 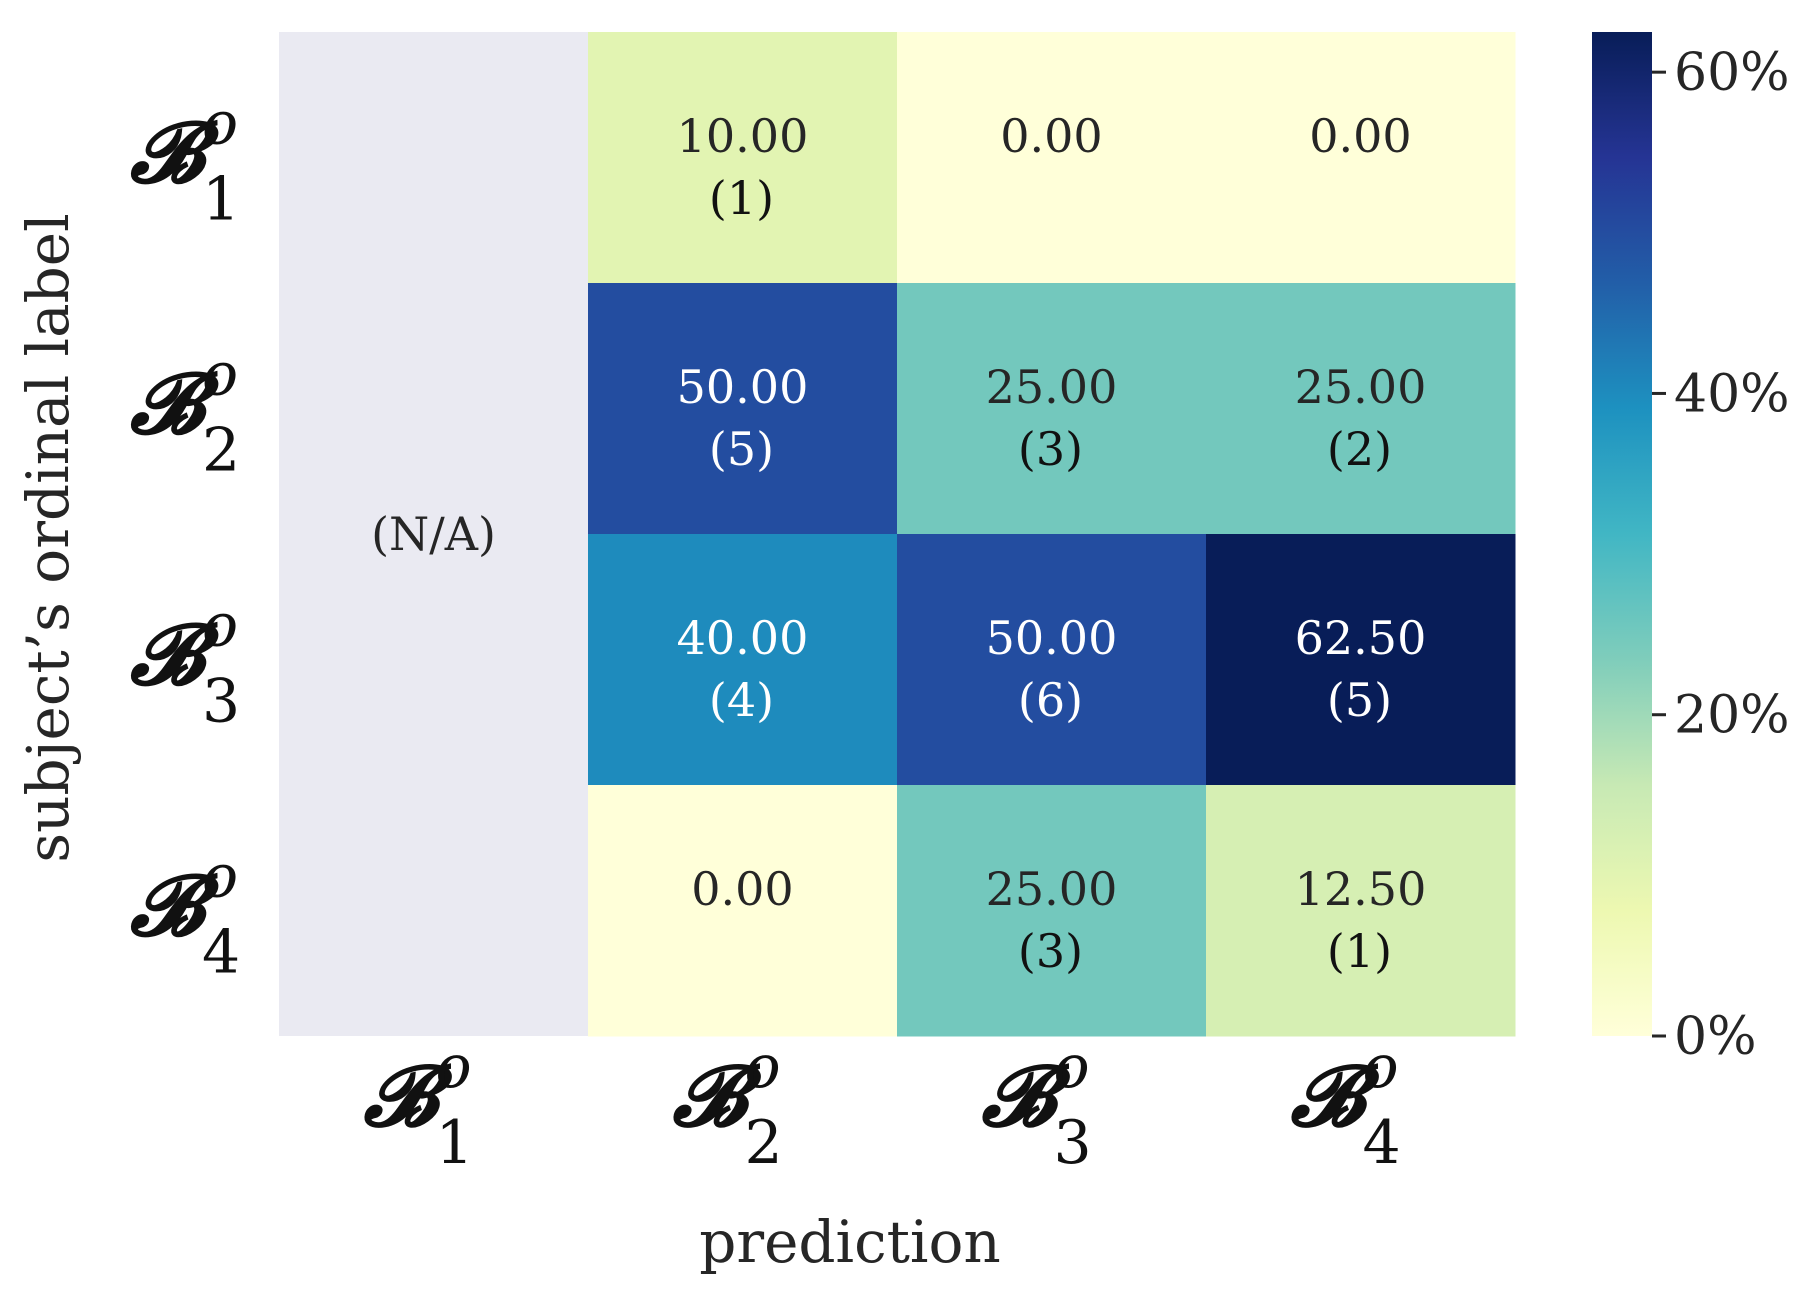 What do you see at coordinates (1359, 449) in the screenshot?
I see `cell-count-label: (2)` at bounding box center [1359, 449].